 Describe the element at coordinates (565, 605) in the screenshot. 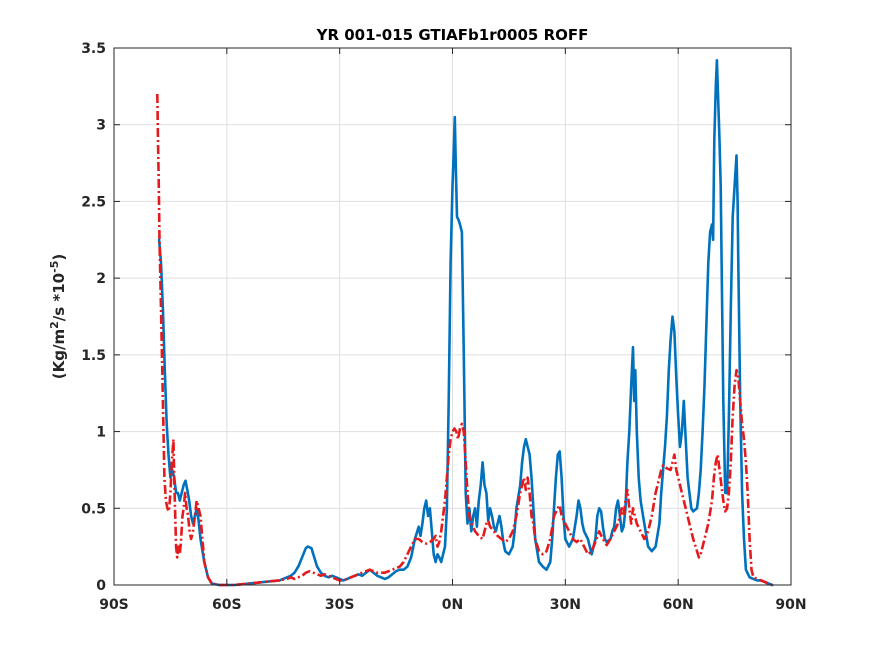

I see `x-tick-label: 30N` at that location.